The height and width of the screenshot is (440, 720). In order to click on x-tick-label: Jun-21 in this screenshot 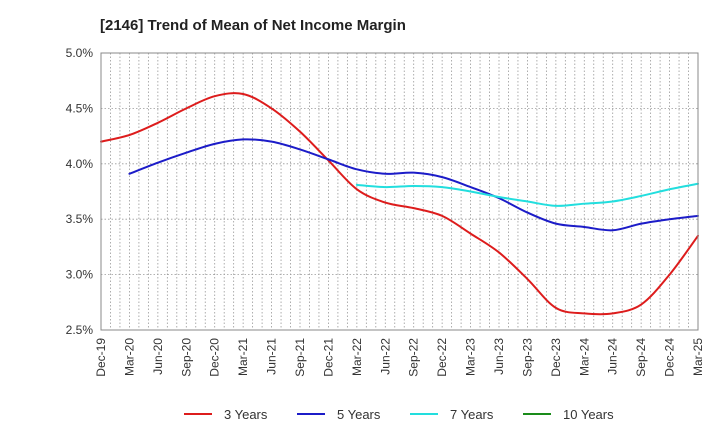, I will do `click(272, 356)`.